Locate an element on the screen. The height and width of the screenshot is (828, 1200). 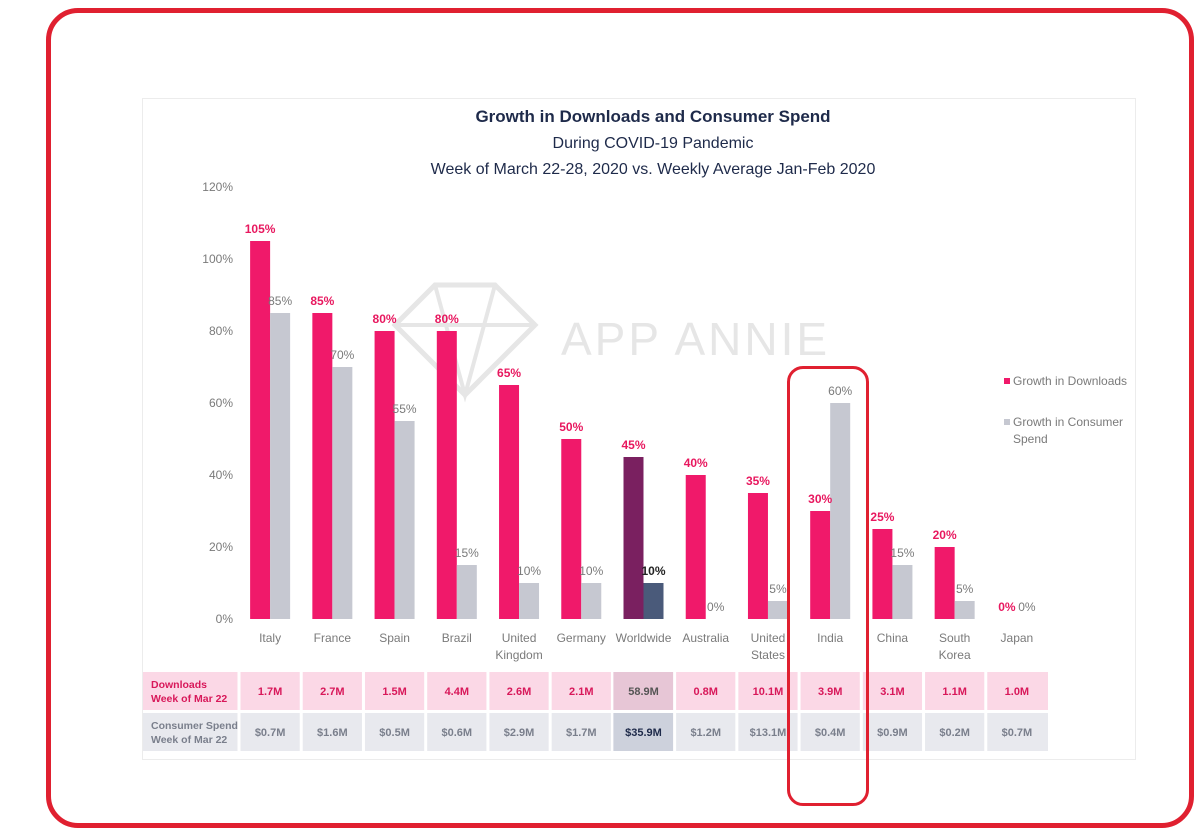
table-cell-downloads: 1.1M is located at coordinates (954, 692).